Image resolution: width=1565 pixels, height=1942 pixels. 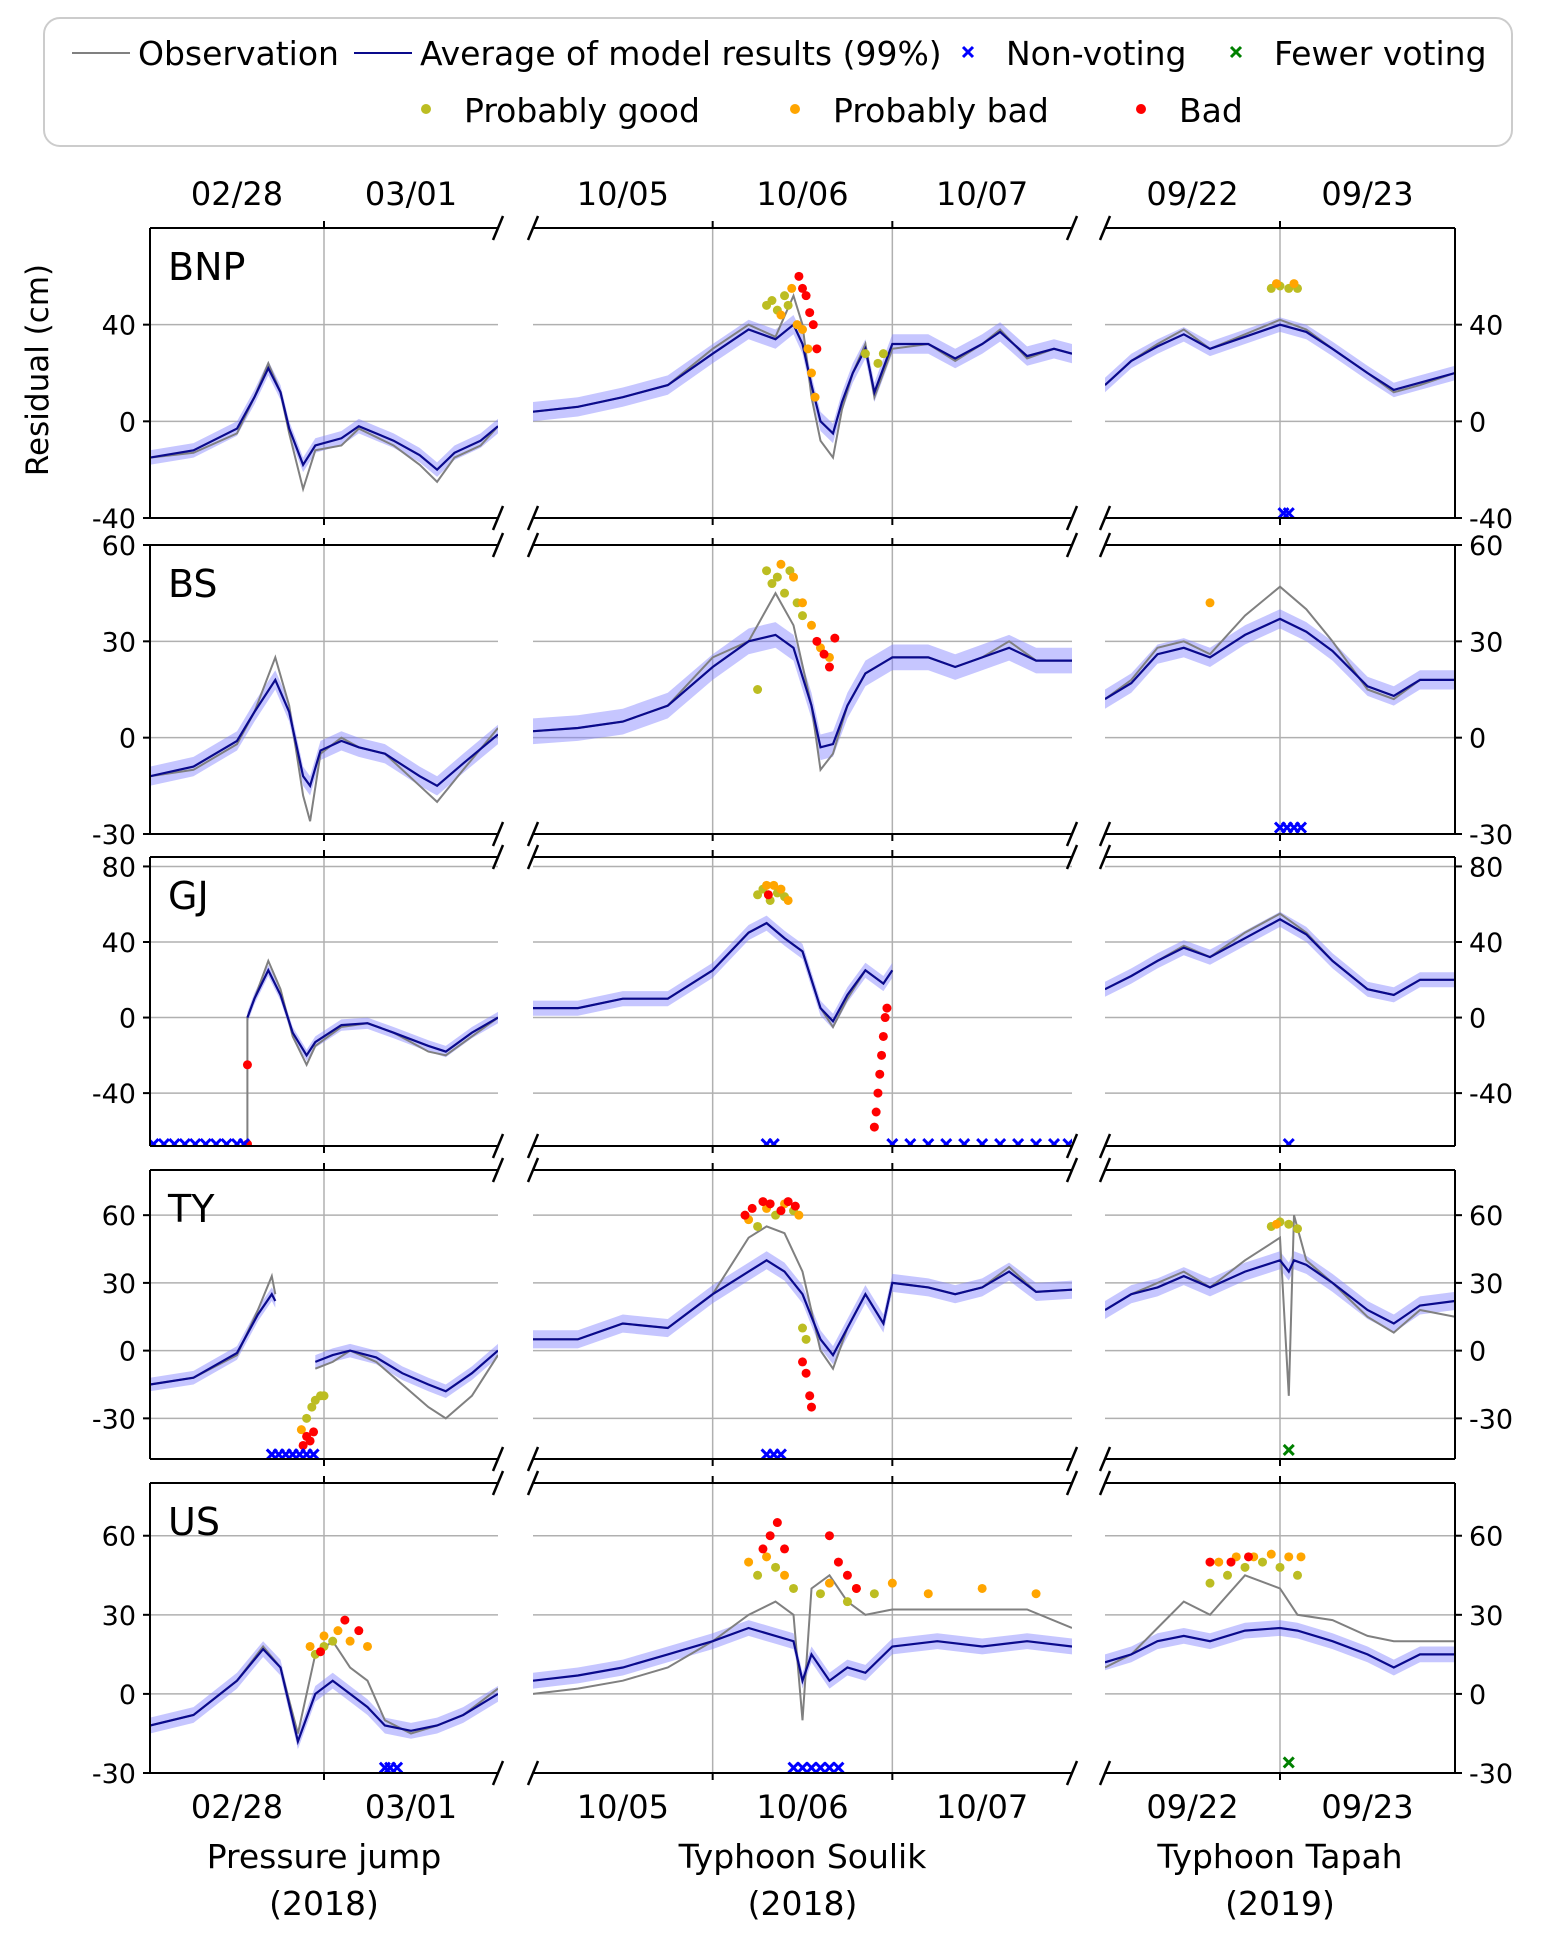 I want to click on date-tick-label: 10/05, so click(x=623, y=1807).